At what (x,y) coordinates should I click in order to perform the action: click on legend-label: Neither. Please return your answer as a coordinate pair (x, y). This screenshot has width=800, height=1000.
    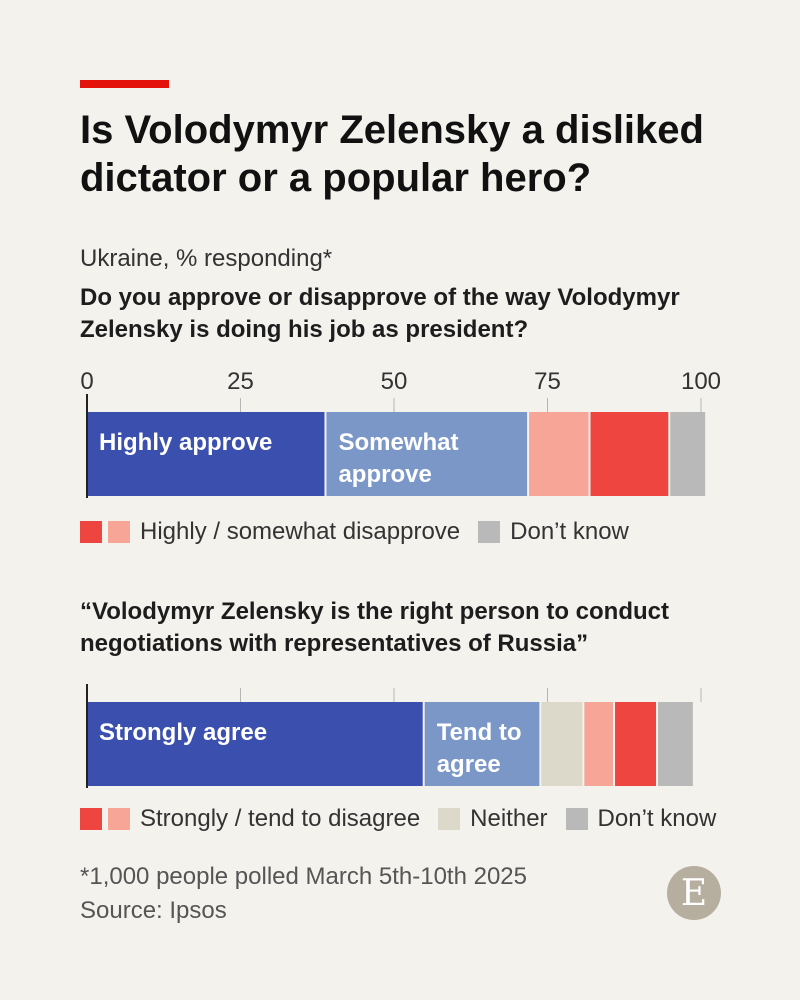
    Looking at the image, I should click on (509, 818).